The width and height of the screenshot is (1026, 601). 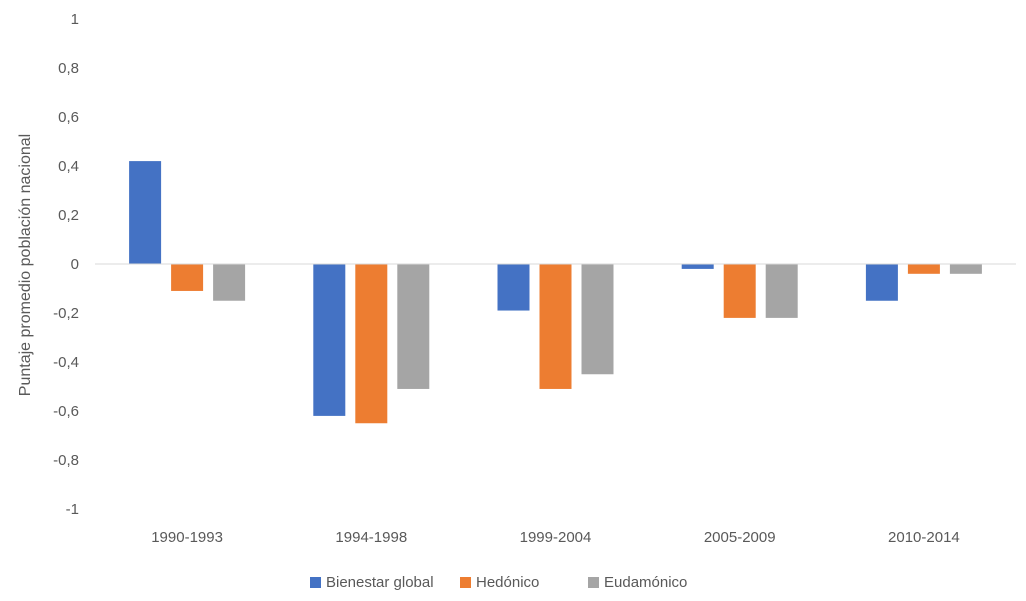 What do you see at coordinates (507, 582) in the screenshot?
I see `legend-label: Hedónico` at bounding box center [507, 582].